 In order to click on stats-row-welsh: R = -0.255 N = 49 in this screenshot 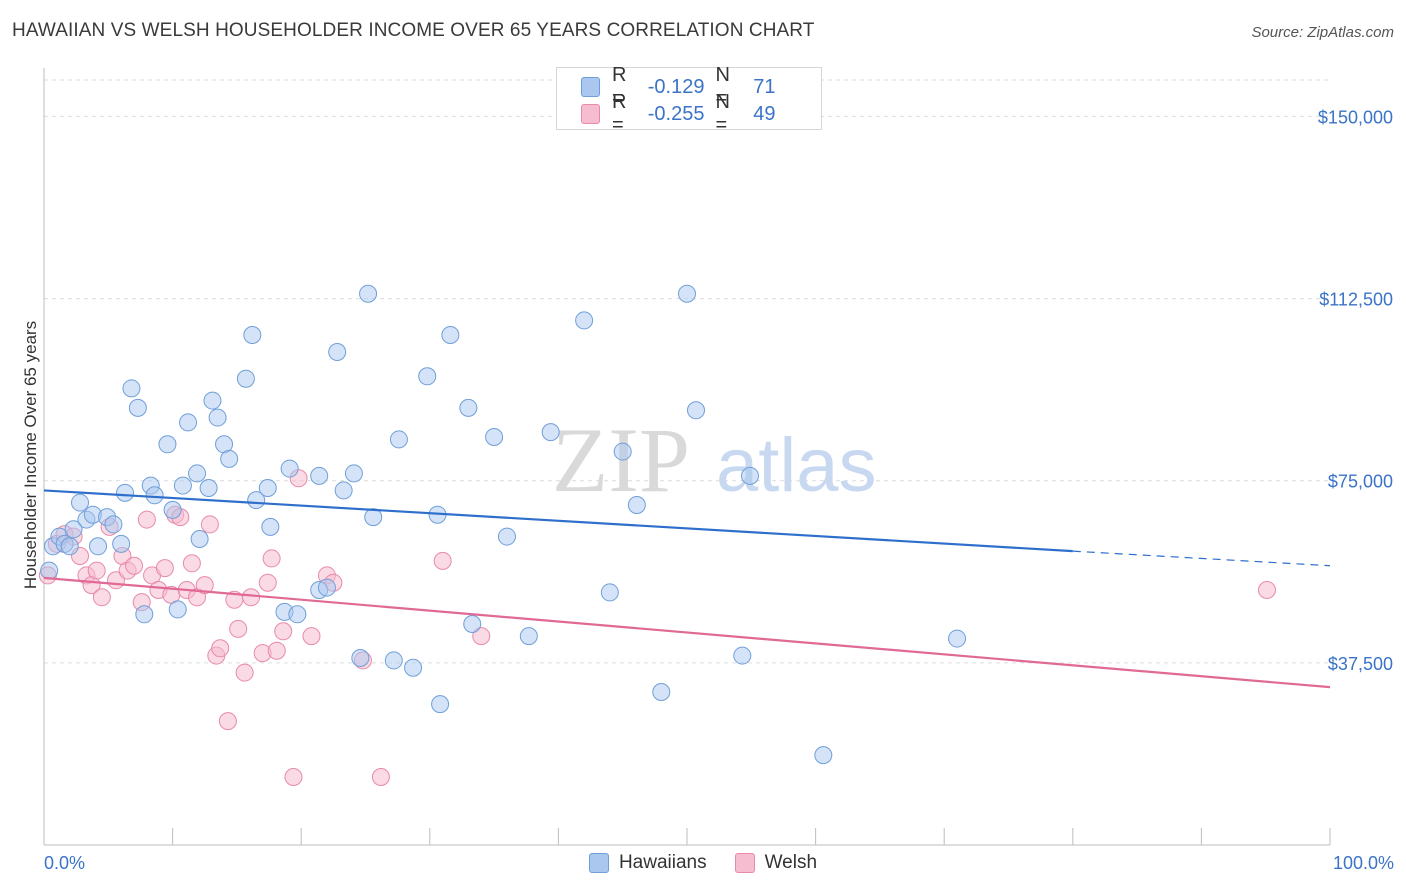, I will do `click(701, 113)`.